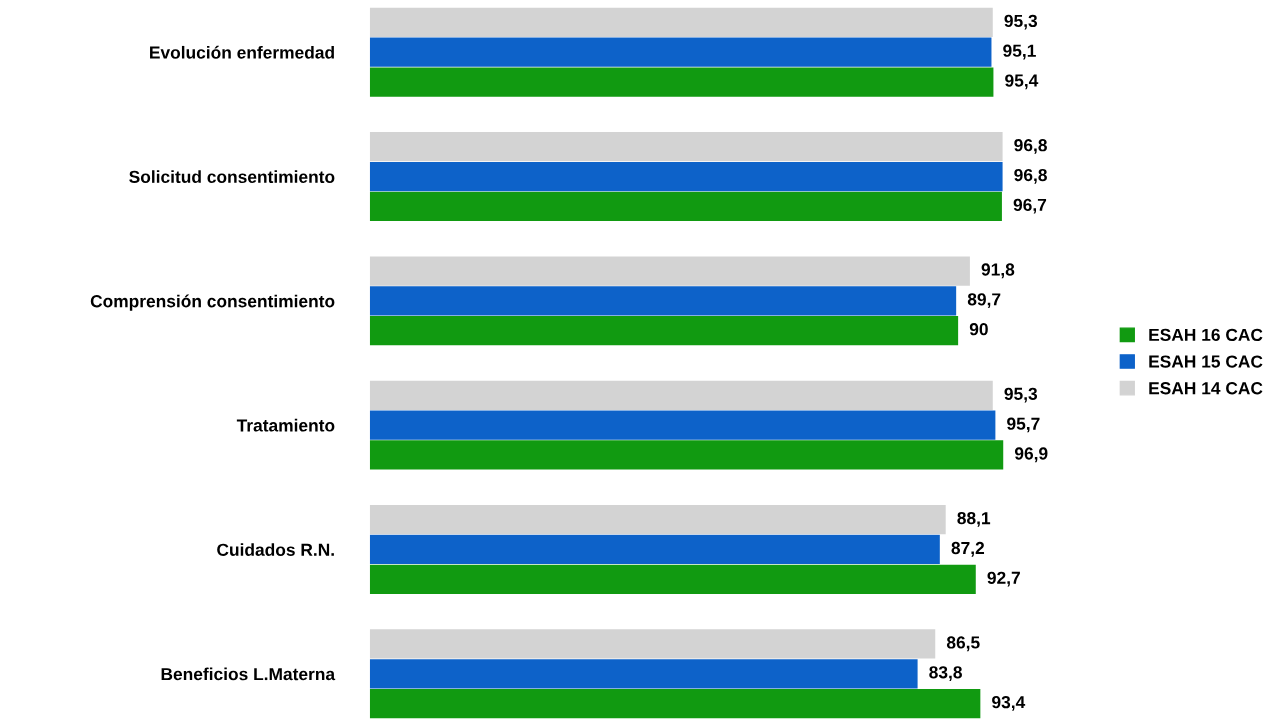 The image size is (1284, 726). What do you see at coordinates (978, 329) in the screenshot?
I see `data-label: 90` at bounding box center [978, 329].